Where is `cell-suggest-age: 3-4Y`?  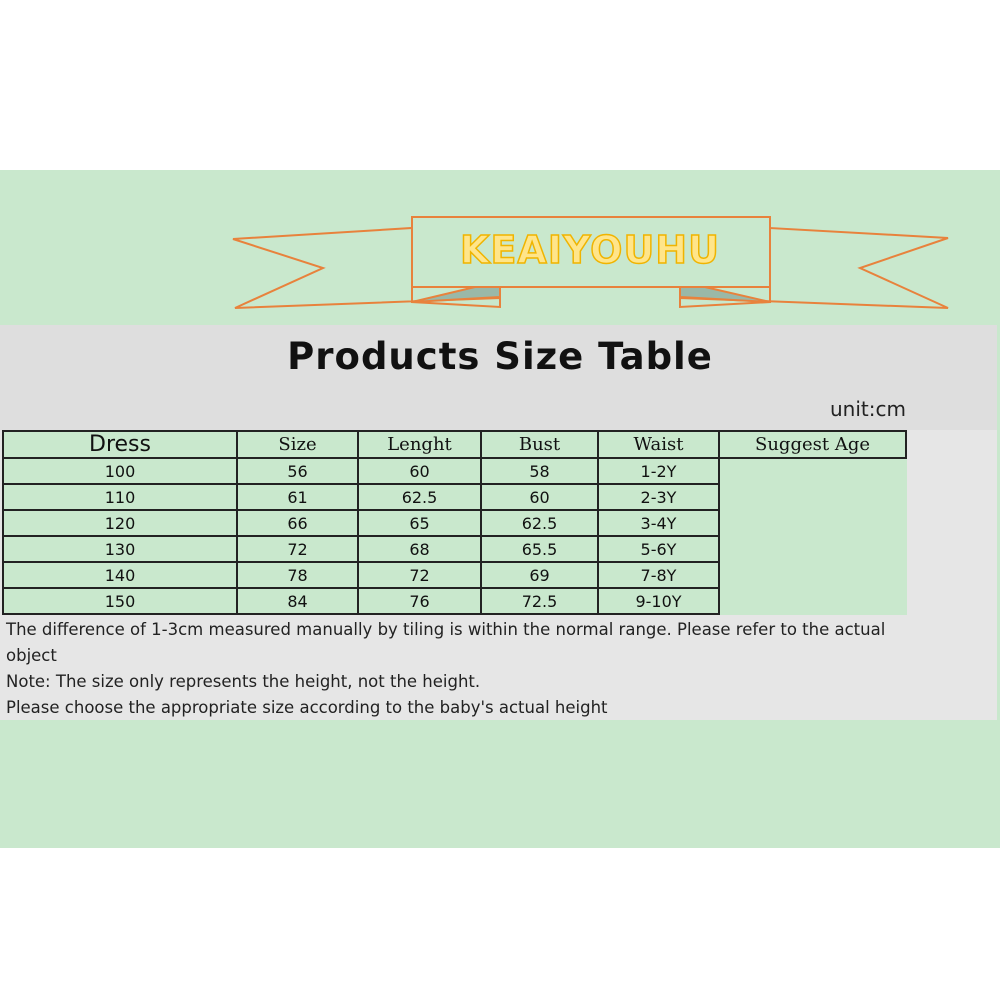 cell-suggest-age: 3-4Y is located at coordinates (658, 523).